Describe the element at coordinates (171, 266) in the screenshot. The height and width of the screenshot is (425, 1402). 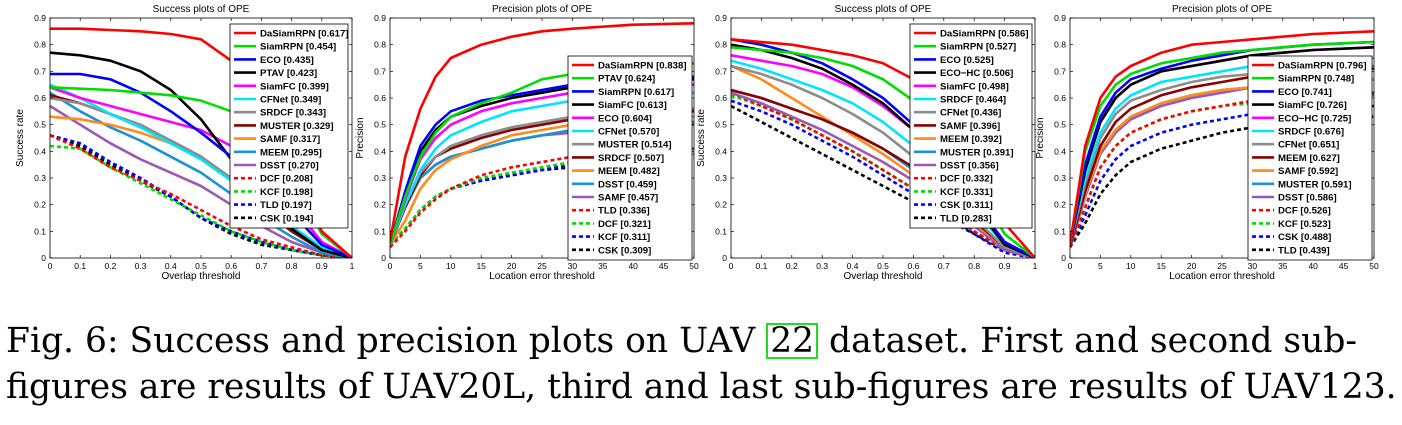
I see `x-tick-label: 0.4` at that location.